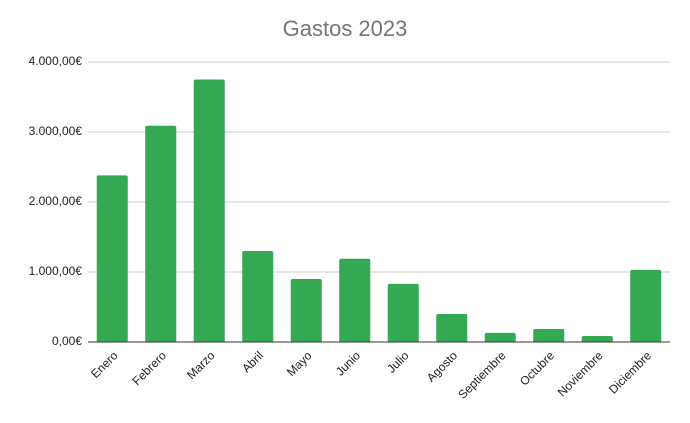 The width and height of the screenshot is (690, 423). I want to click on y-tick-label: 1.000,00€, so click(56, 271).